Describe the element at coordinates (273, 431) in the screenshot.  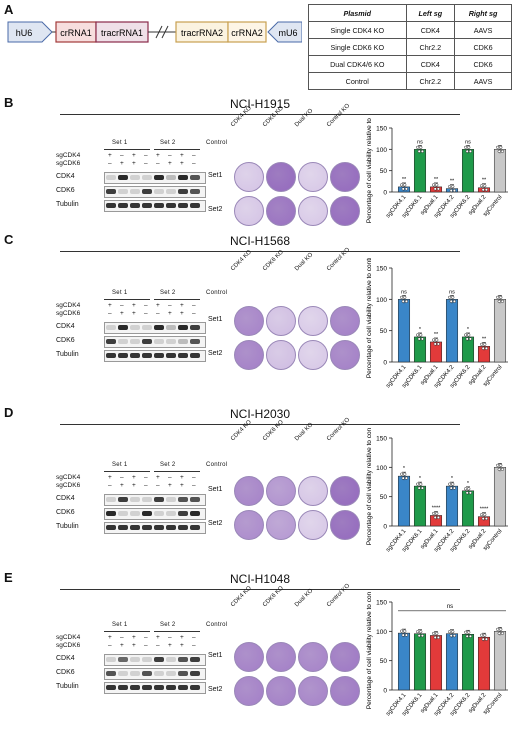
I see `colony-col-label: CDK6 KO` at that location.